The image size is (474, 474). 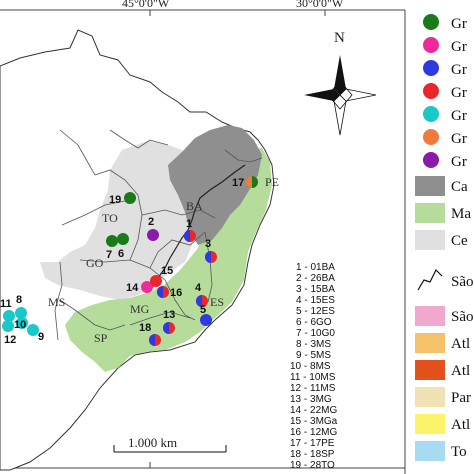 What do you see at coordinates (314, 421) in the screenshot?
I see `site-code: 15 - 3MGa` at bounding box center [314, 421].